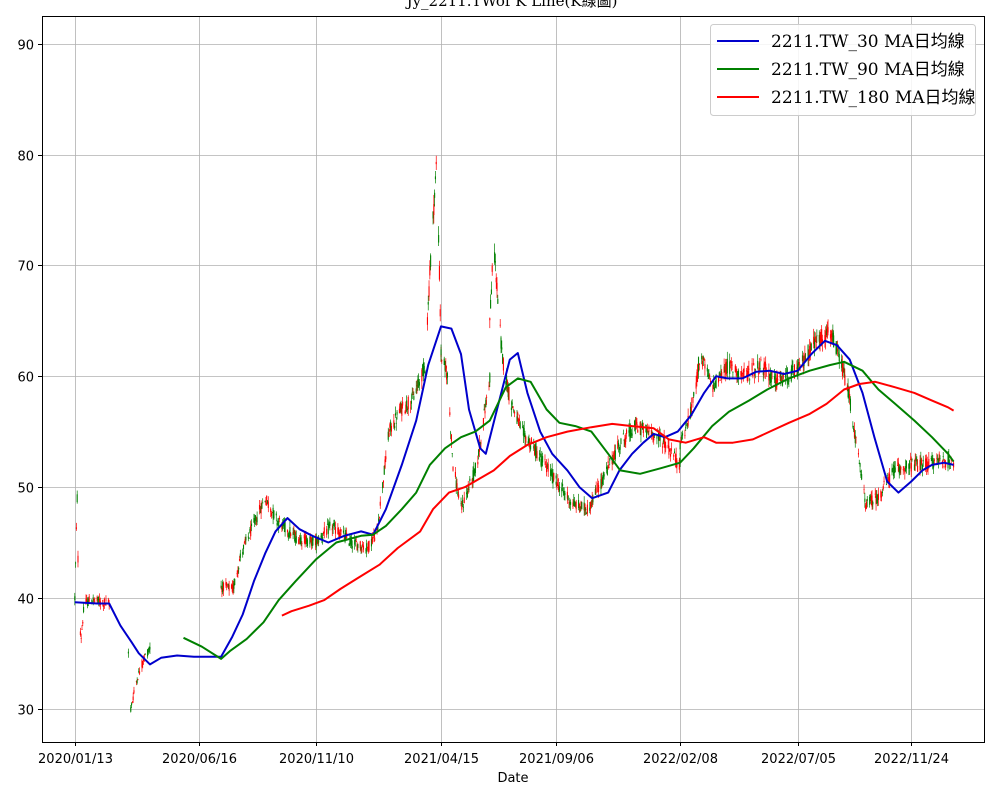 Image resolution: width=1000 pixels, height=800 pixels. What do you see at coordinates (25, 378) in the screenshot?
I see `y-tick-label: 60` at bounding box center [25, 378].